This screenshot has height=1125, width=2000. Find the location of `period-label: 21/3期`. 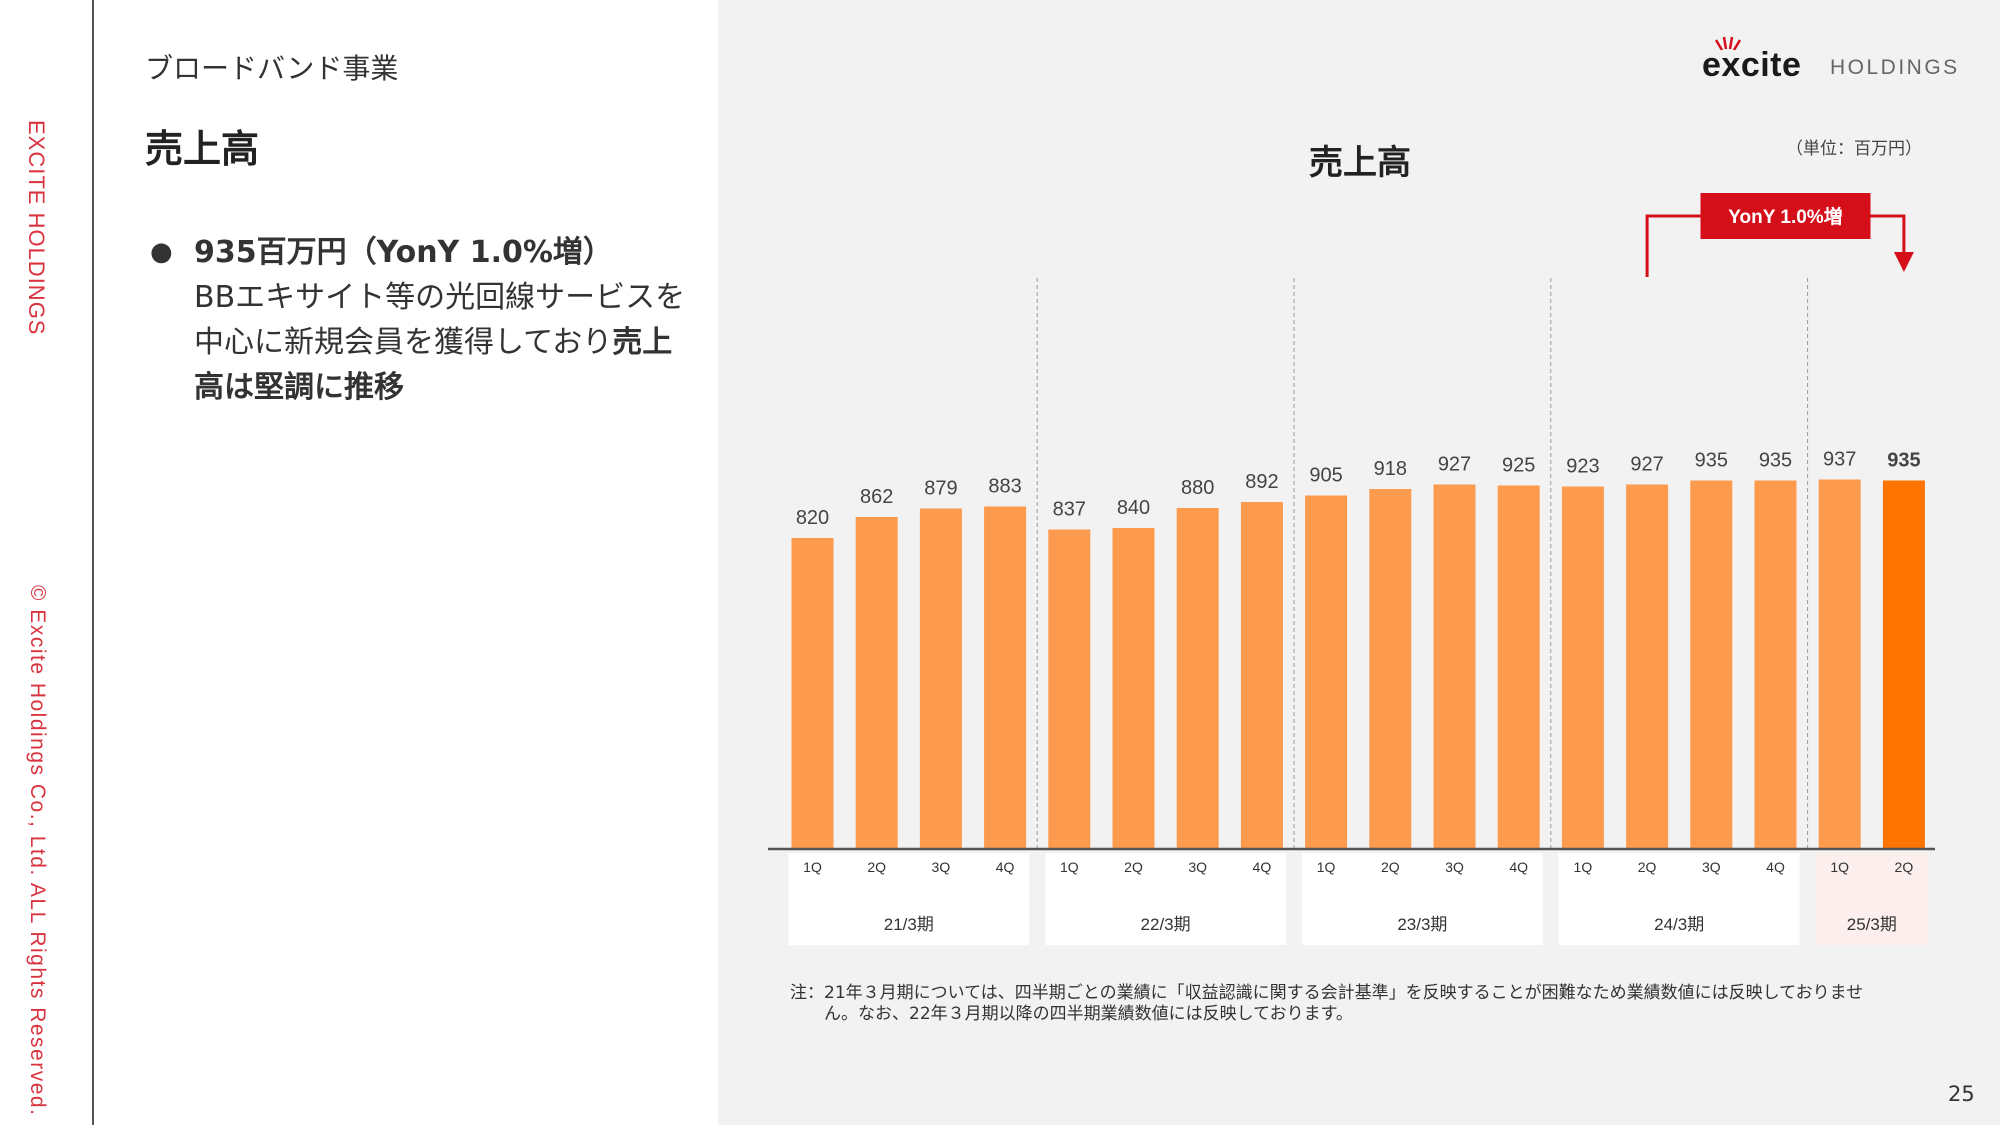

period-label: 21/3期 is located at coordinates (909, 924).